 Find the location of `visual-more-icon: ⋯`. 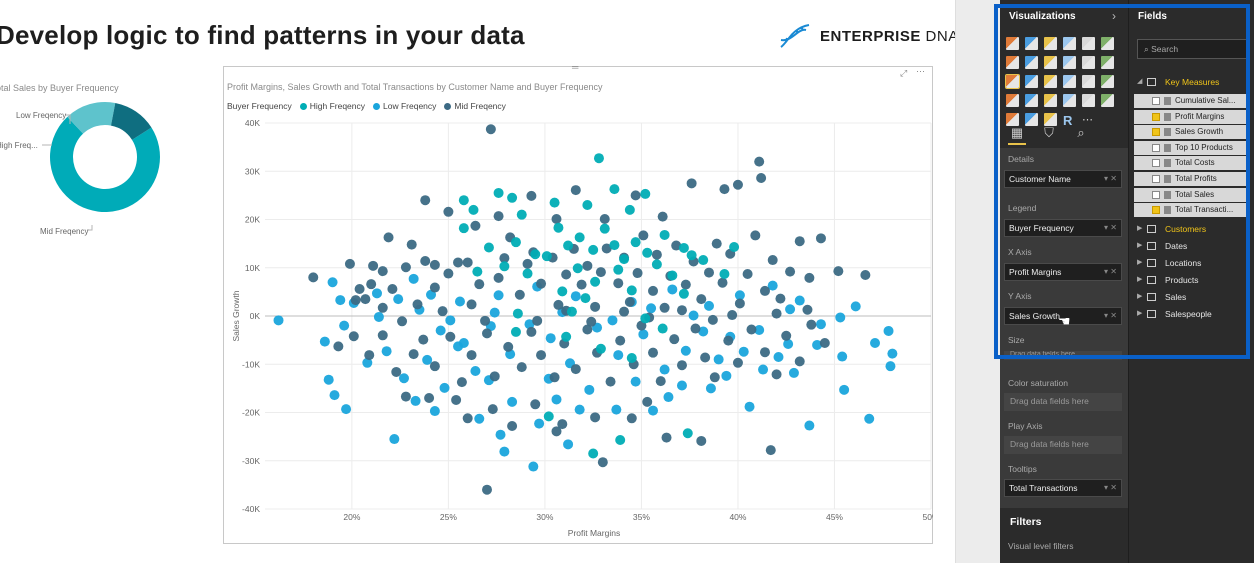

visual-more-icon: ⋯ is located at coordinates (1087, 120).